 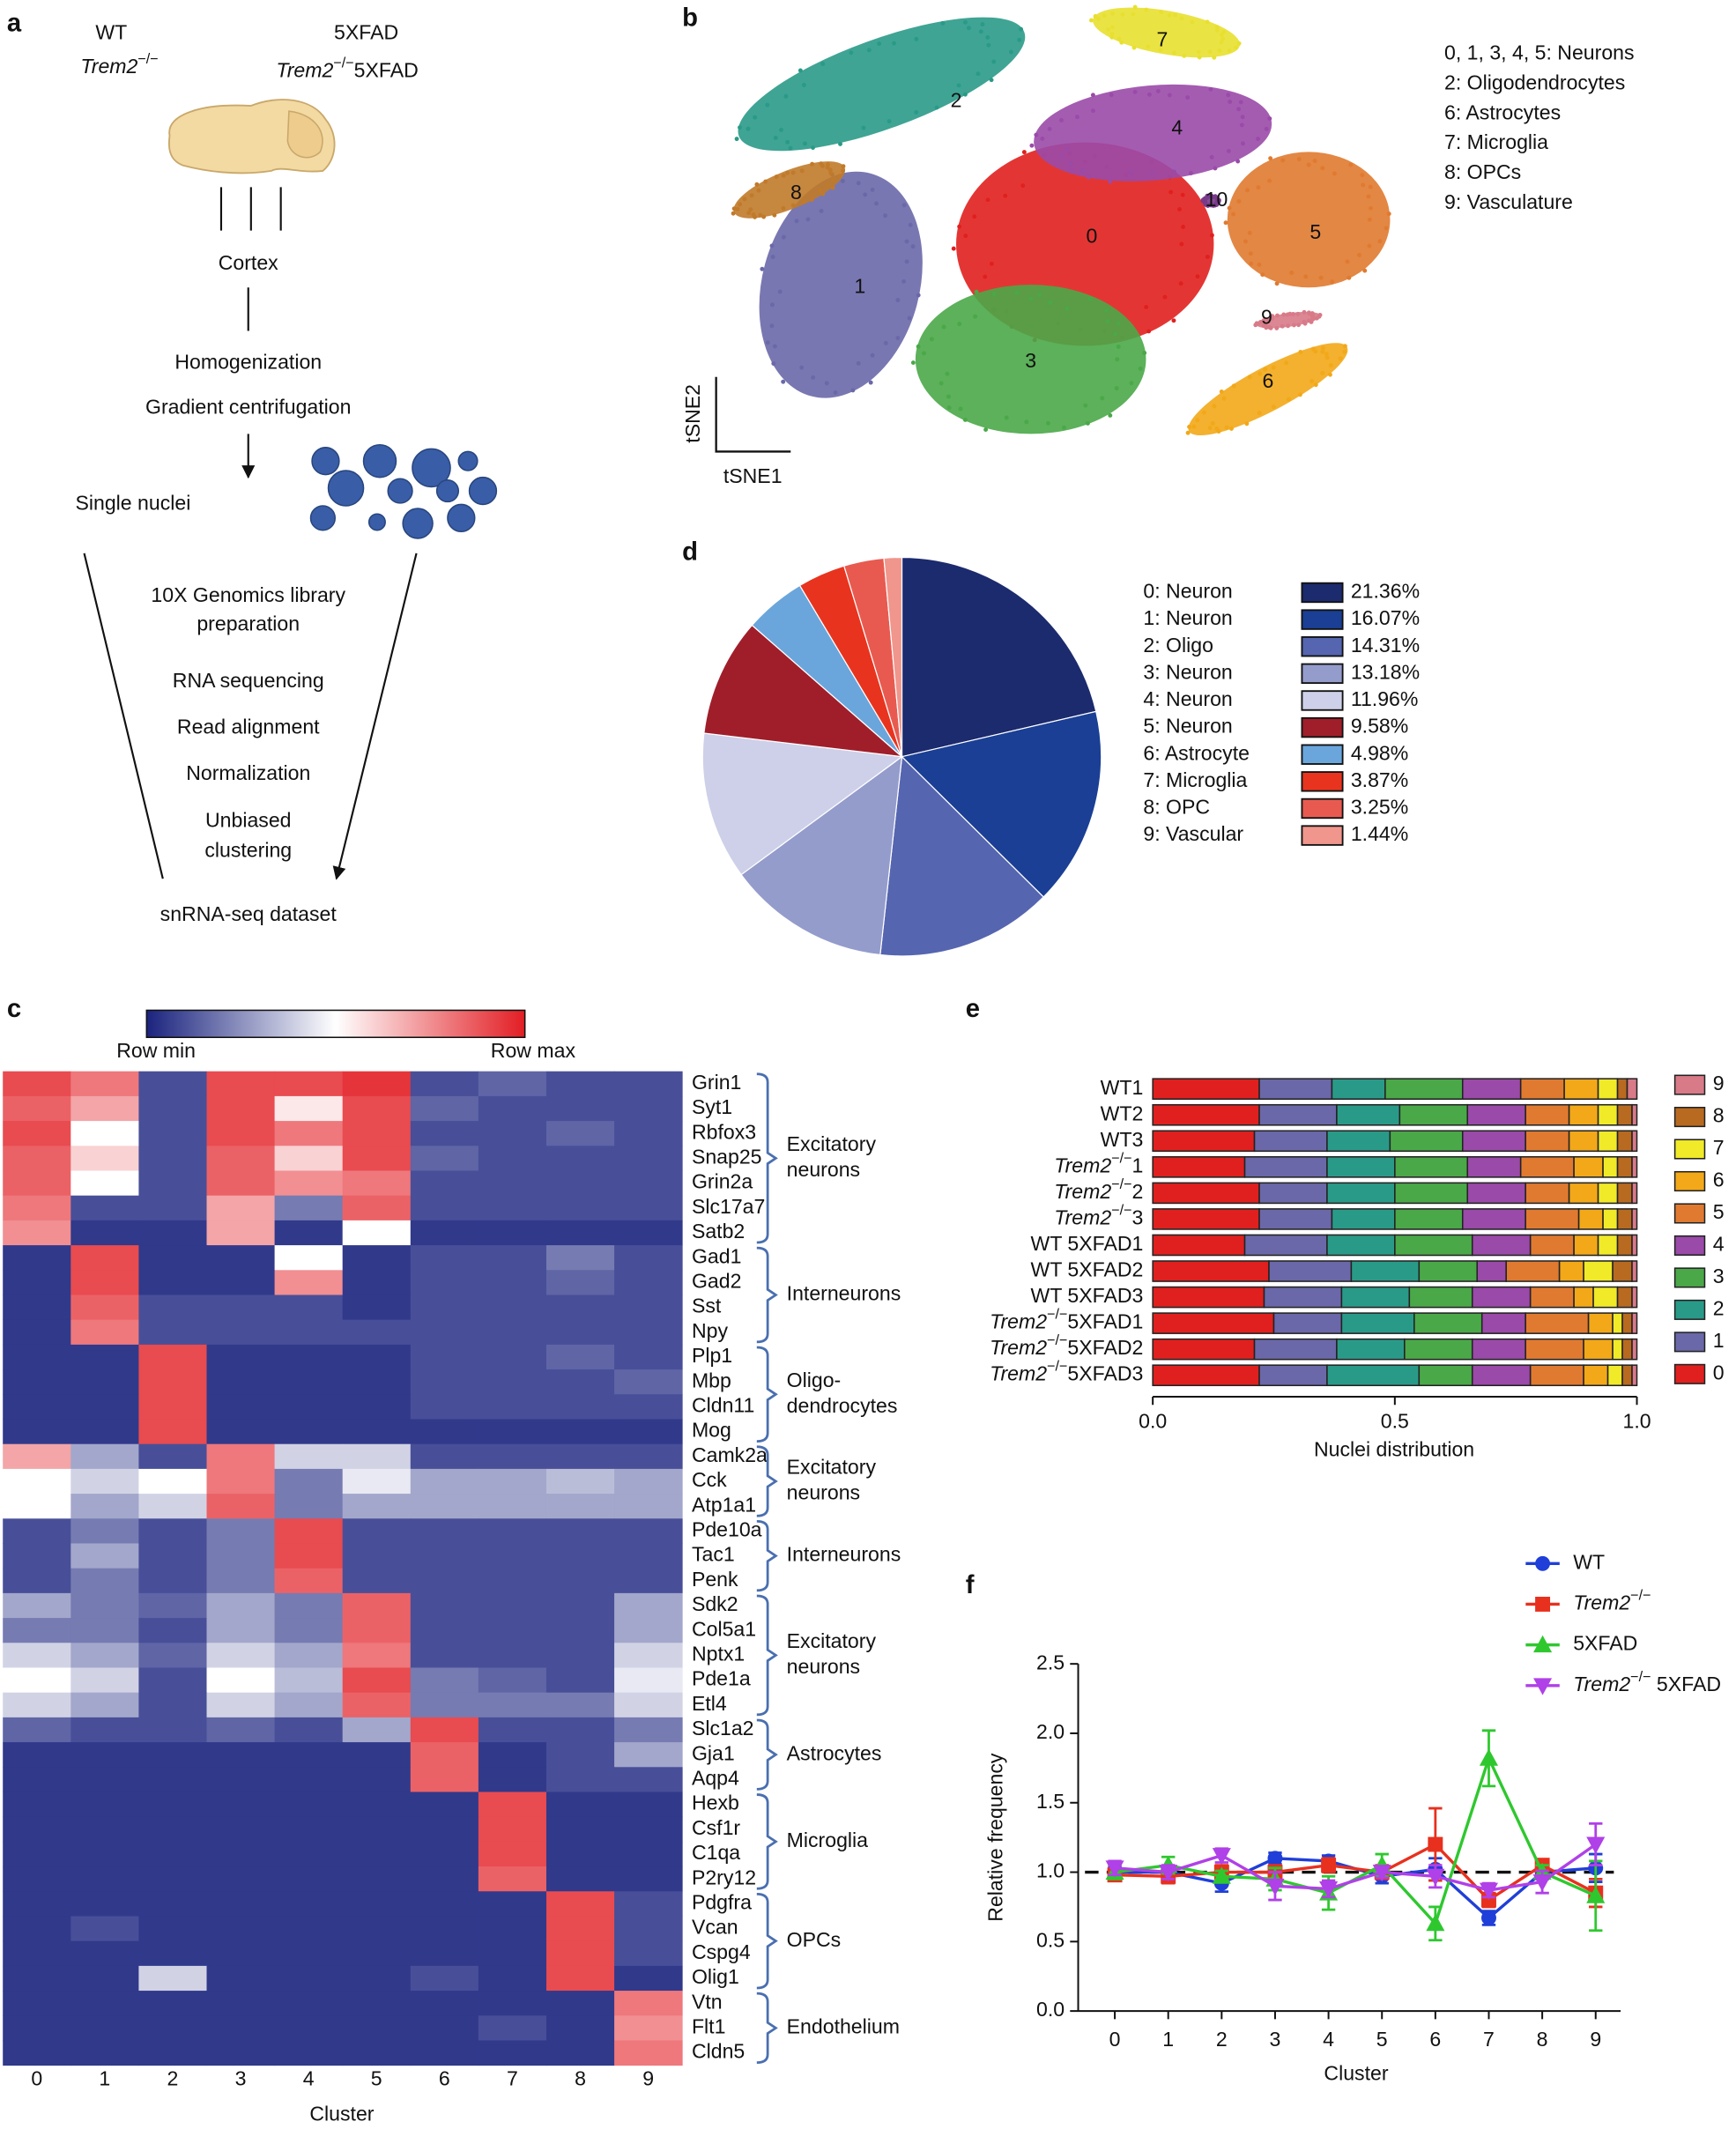 I want to click on gene-label: Rbfox3, so click(x=724, y=1131).